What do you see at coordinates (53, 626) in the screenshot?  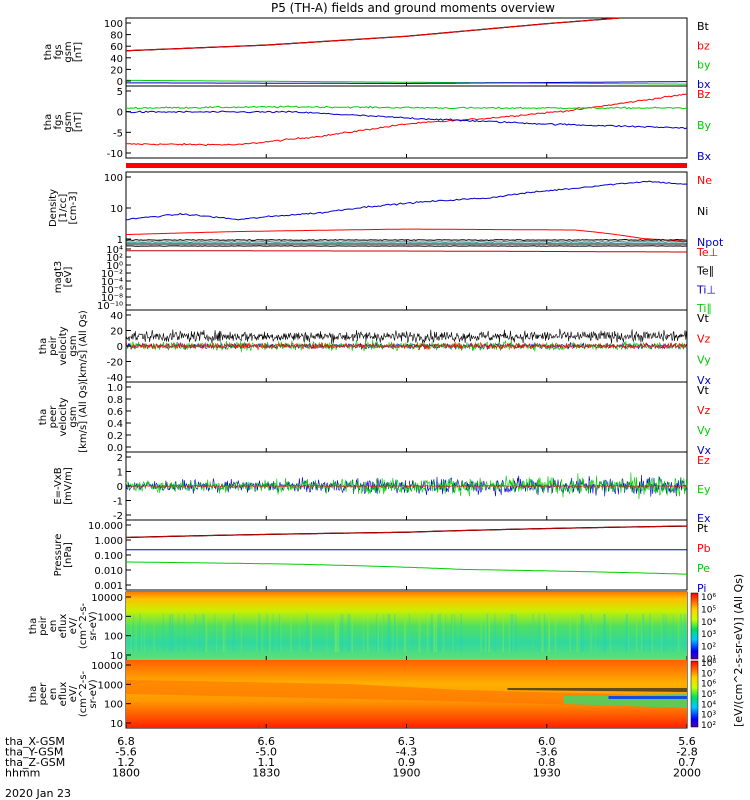 I see `ylabel-peir_eflux: en` at bounding box center [53, 626].